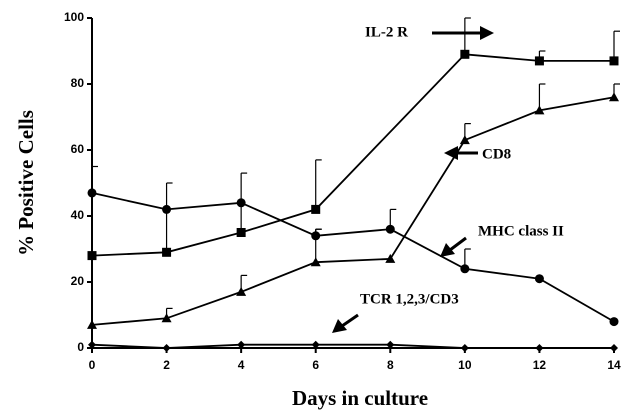 The width and height of the screenshot is (626, 415). Describe the element at coordinates (390, 365) in the screenshot. I see `x-tick-label: 8` at that location.